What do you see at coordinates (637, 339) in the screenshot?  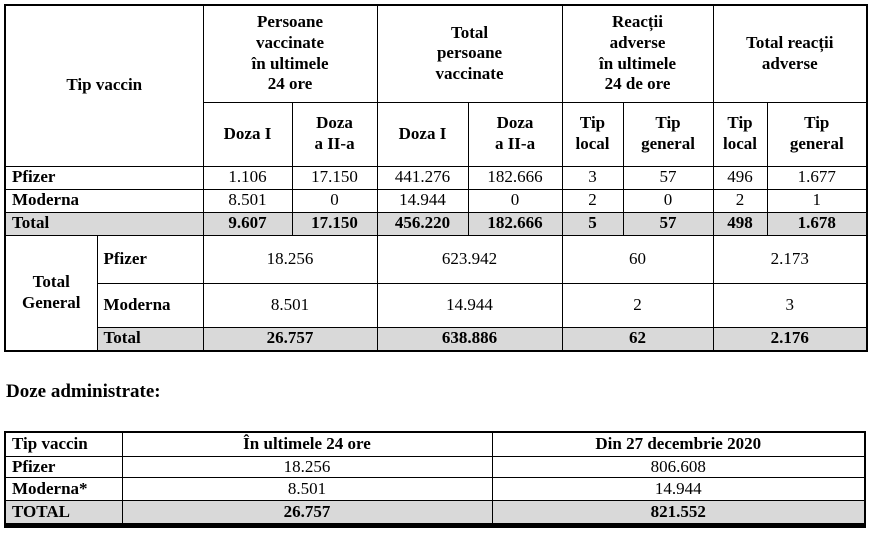 I see `value-cell: 62` at bounding box center [637, 339].